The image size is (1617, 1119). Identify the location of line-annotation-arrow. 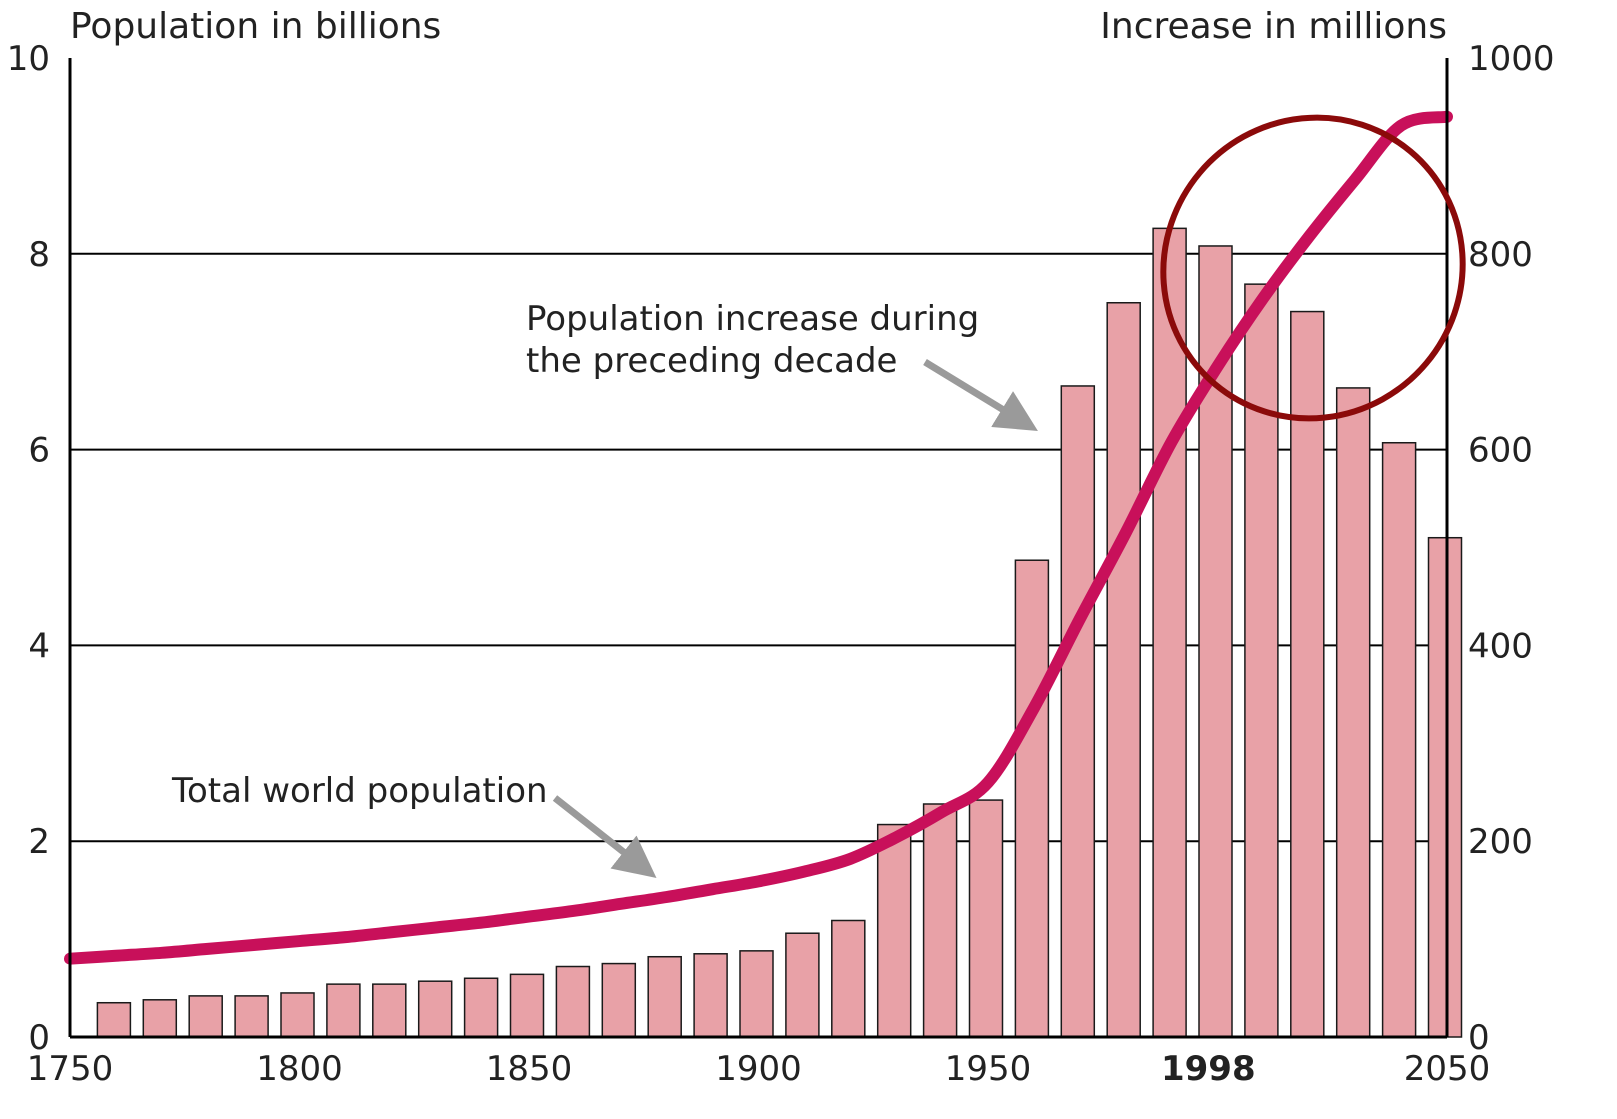
(604, 836).